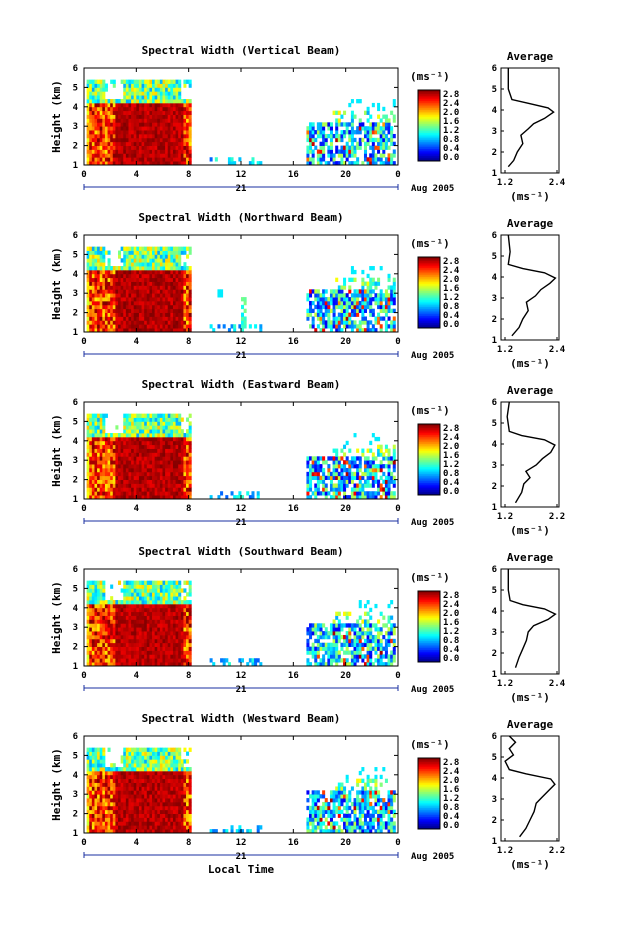  Describe the element at coordinates (345, 509) in the screenshot. I see `x-tick-label: 20` at that location.